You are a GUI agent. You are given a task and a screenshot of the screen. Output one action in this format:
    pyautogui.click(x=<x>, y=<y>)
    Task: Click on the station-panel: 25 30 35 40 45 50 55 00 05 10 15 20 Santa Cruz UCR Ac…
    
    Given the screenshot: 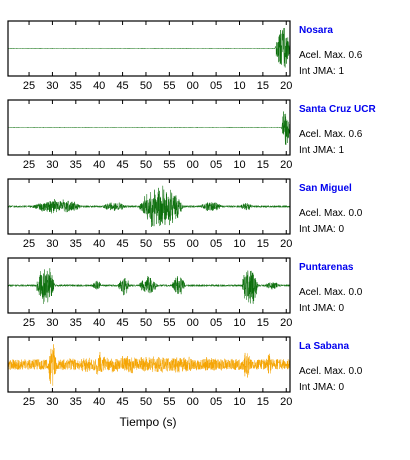 What is the action you would take?
    pyautogui.click(x=191, y=135)
    